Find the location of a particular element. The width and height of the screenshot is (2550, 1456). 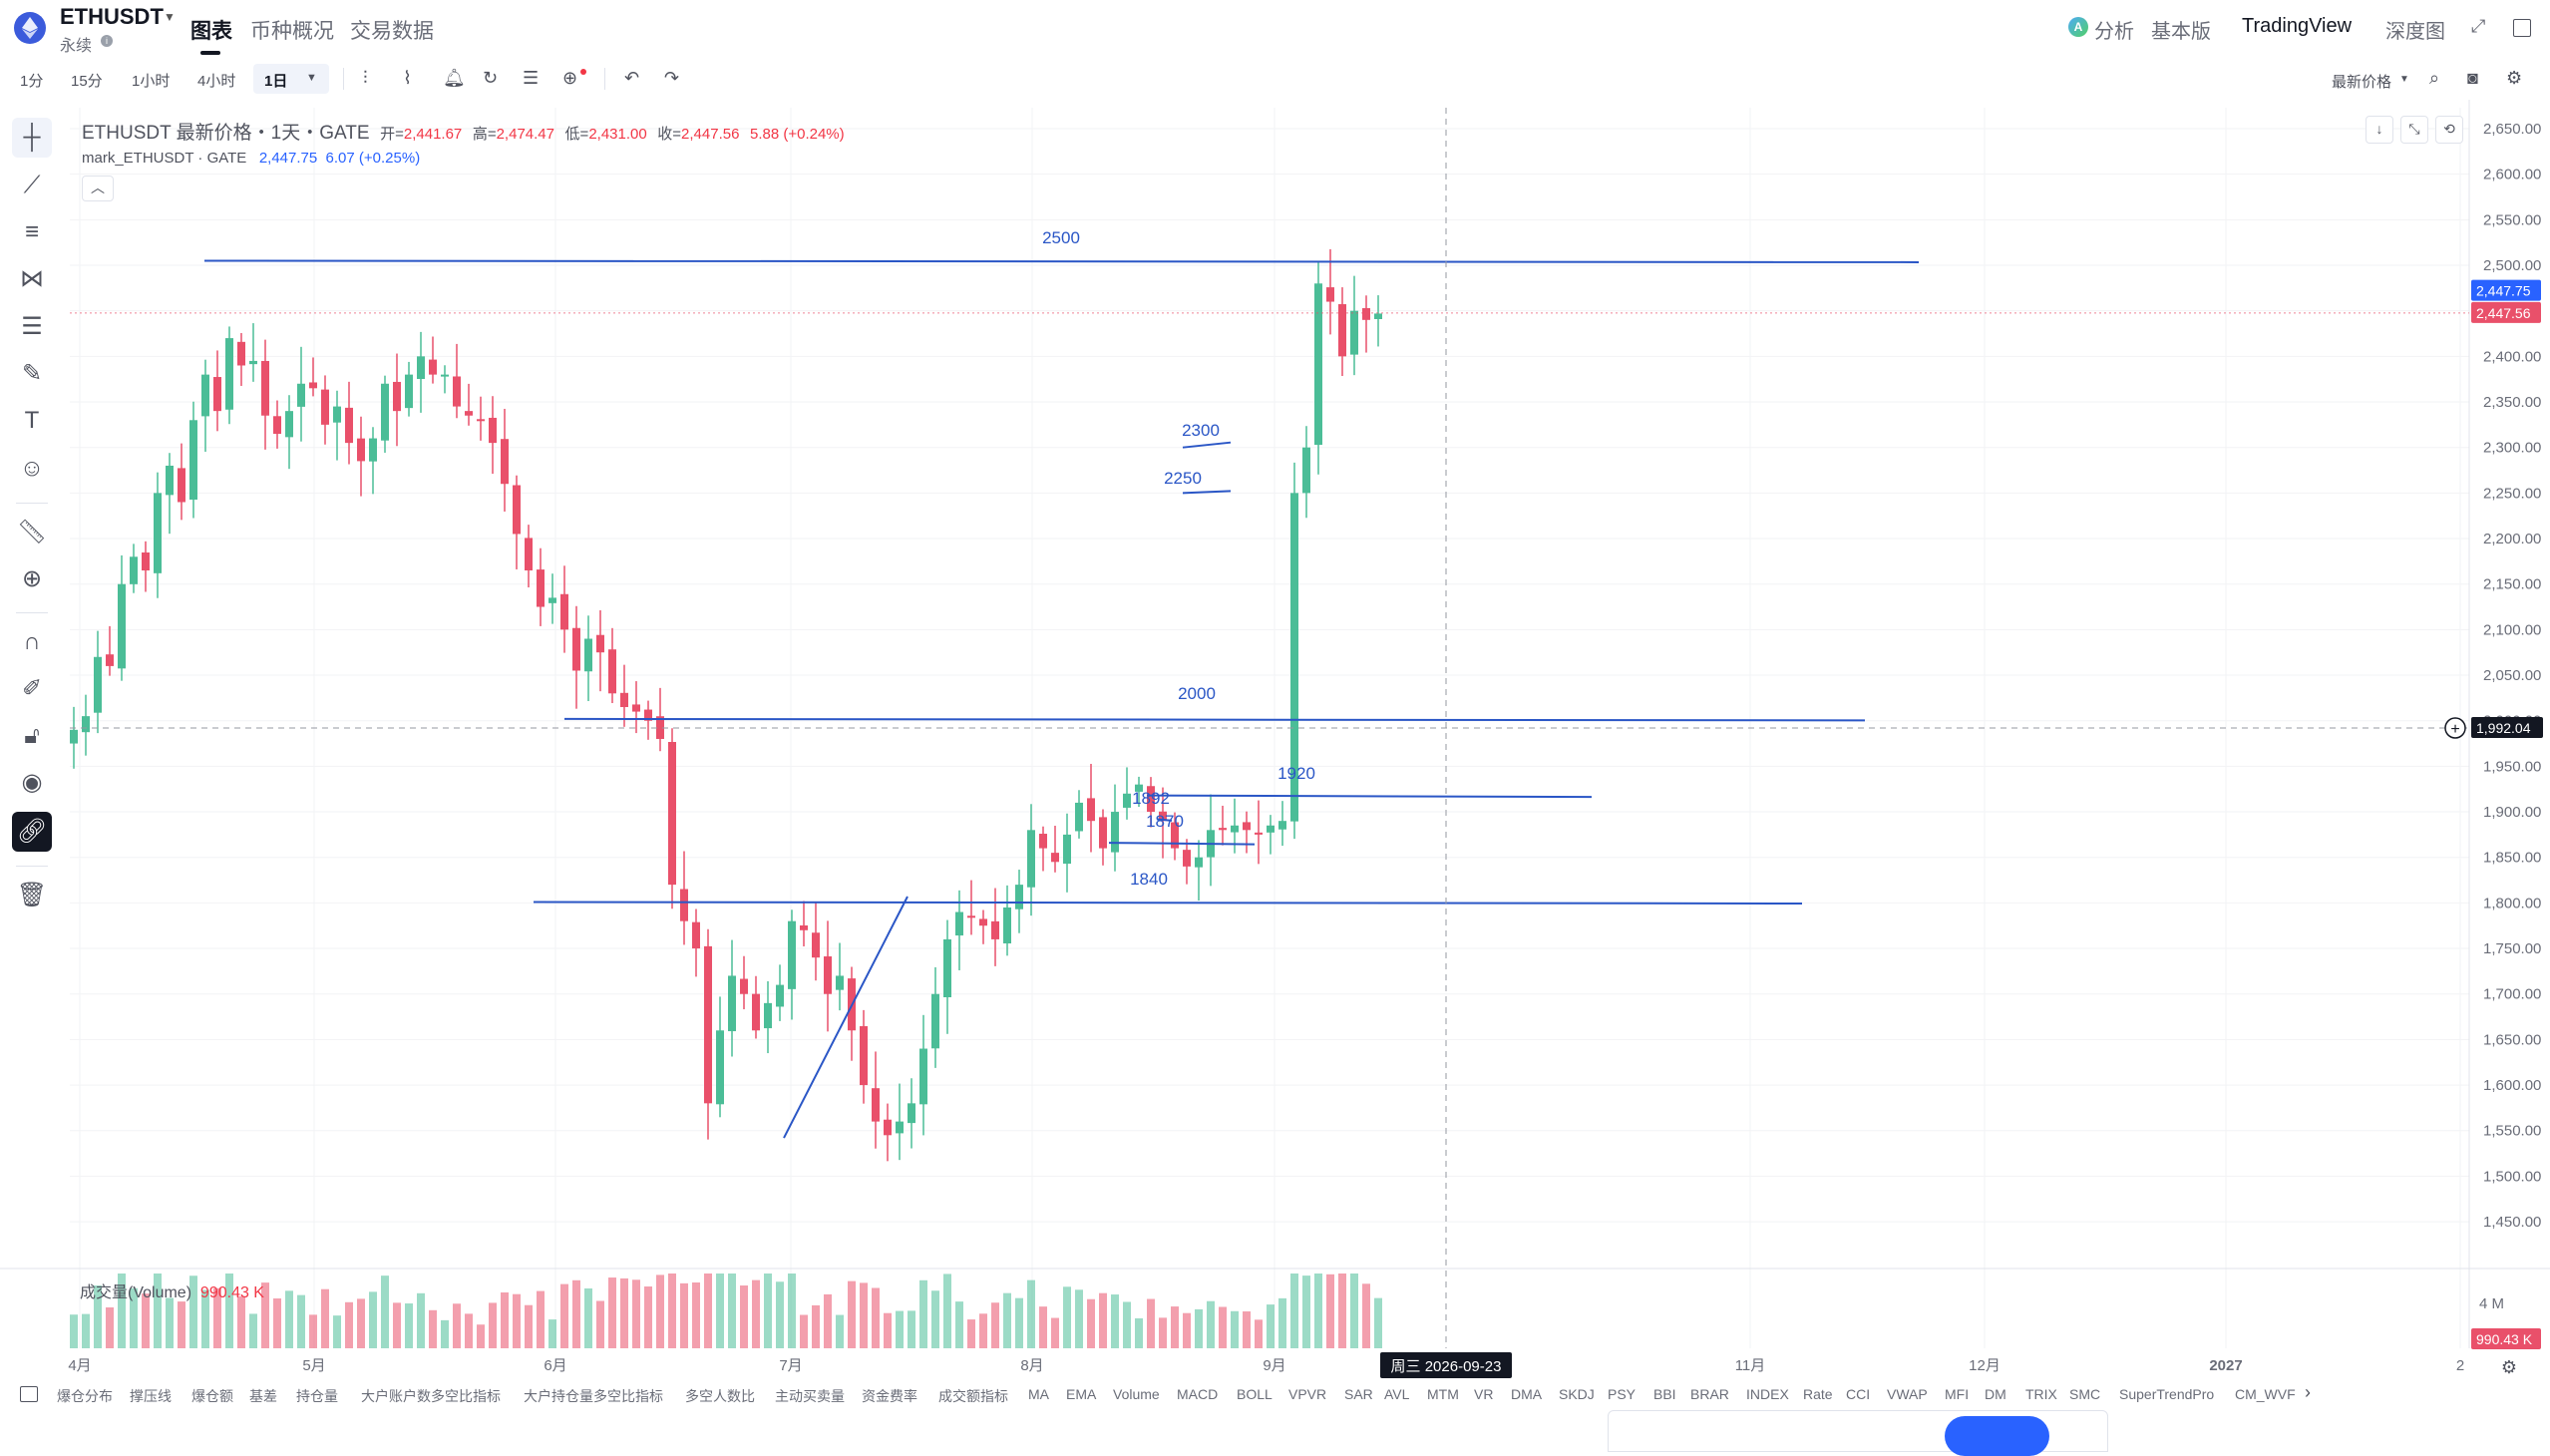

indicator-18: AVL is located at coordinates (1397, 1394).